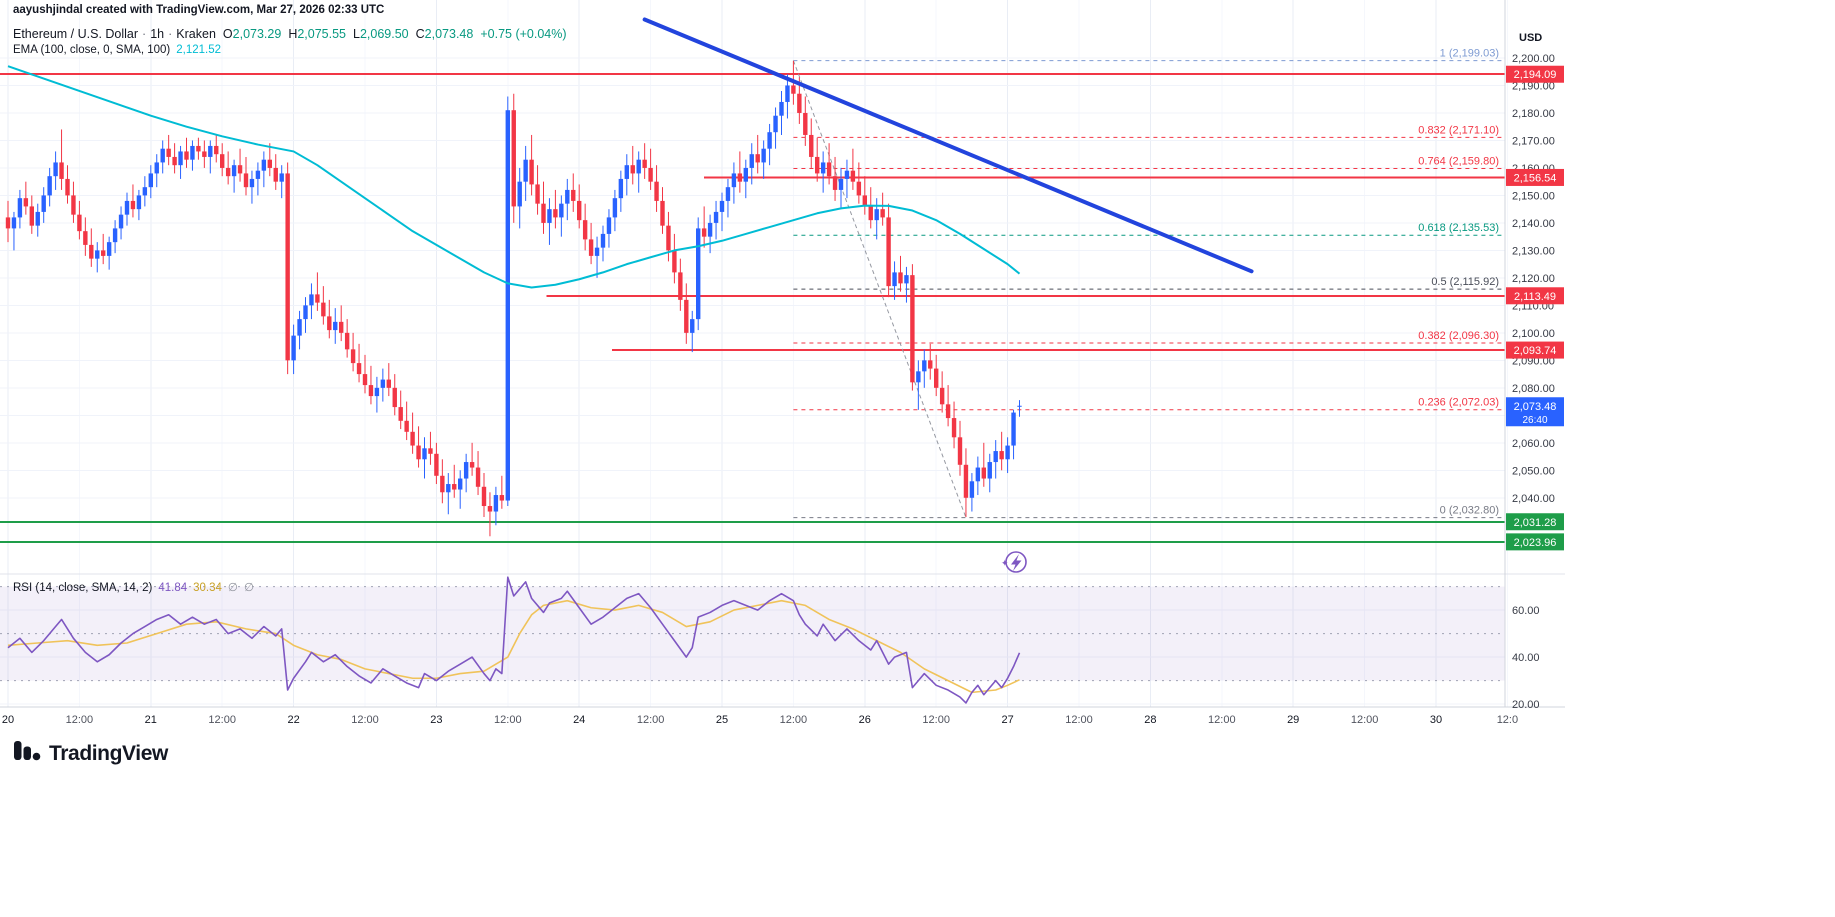 The image size is (1835, 917). I want to click on svg-text: 2,194.09, so click(1535, 75).